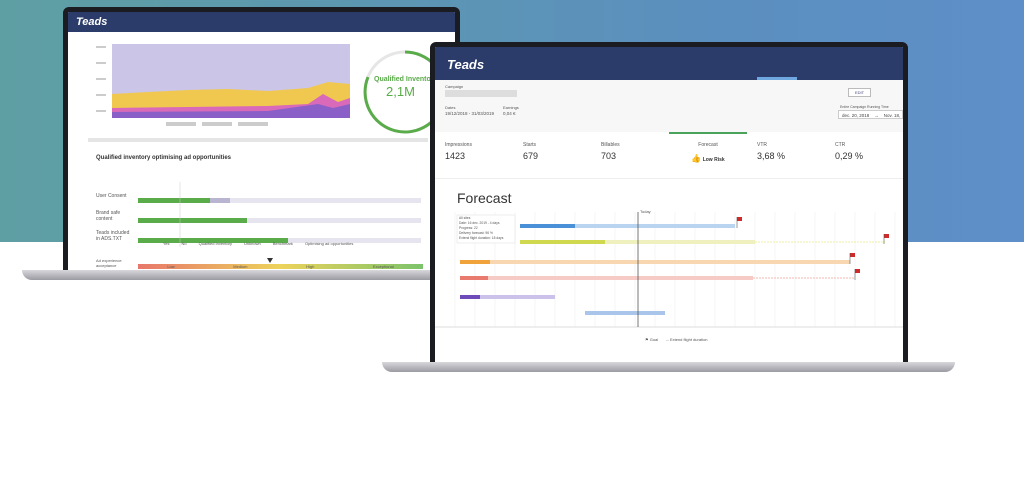  Describe the element at coordinates (849, 156) in the screenshot. I see `tab-value: 0,29 %` at that location.